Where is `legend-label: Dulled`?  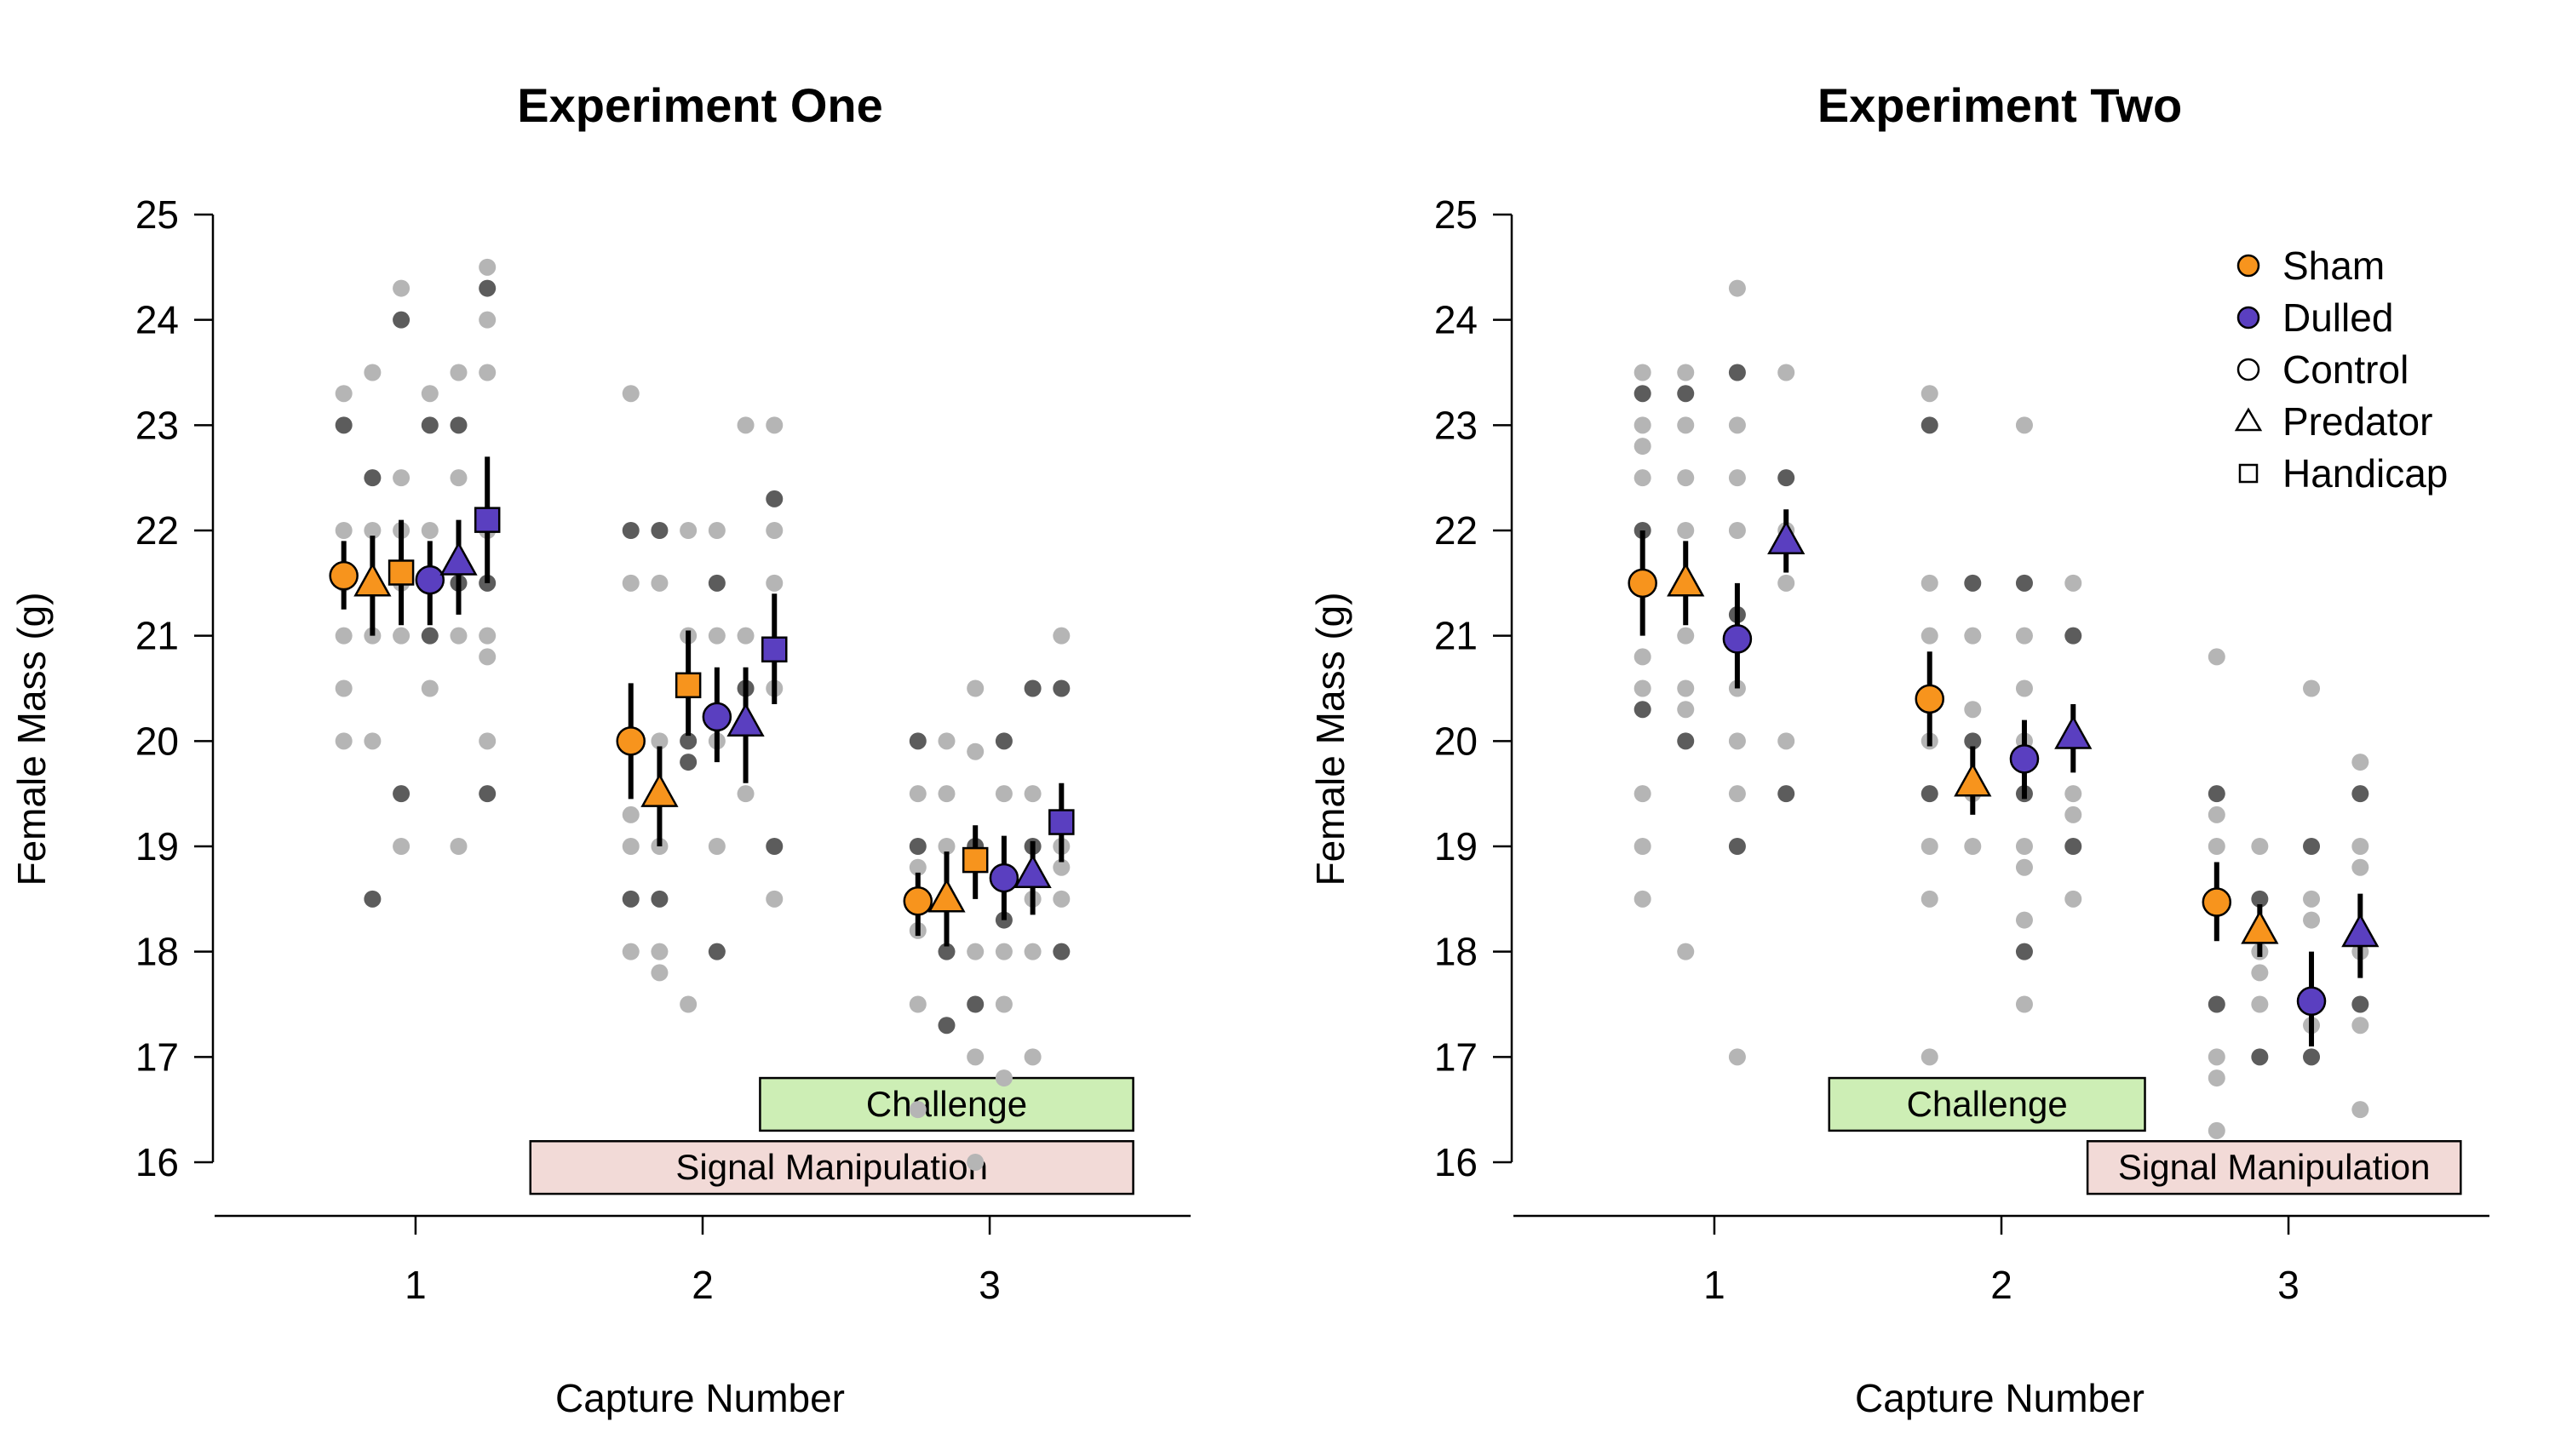 legend-label: Dulled is located at coordinates (2337, 318).